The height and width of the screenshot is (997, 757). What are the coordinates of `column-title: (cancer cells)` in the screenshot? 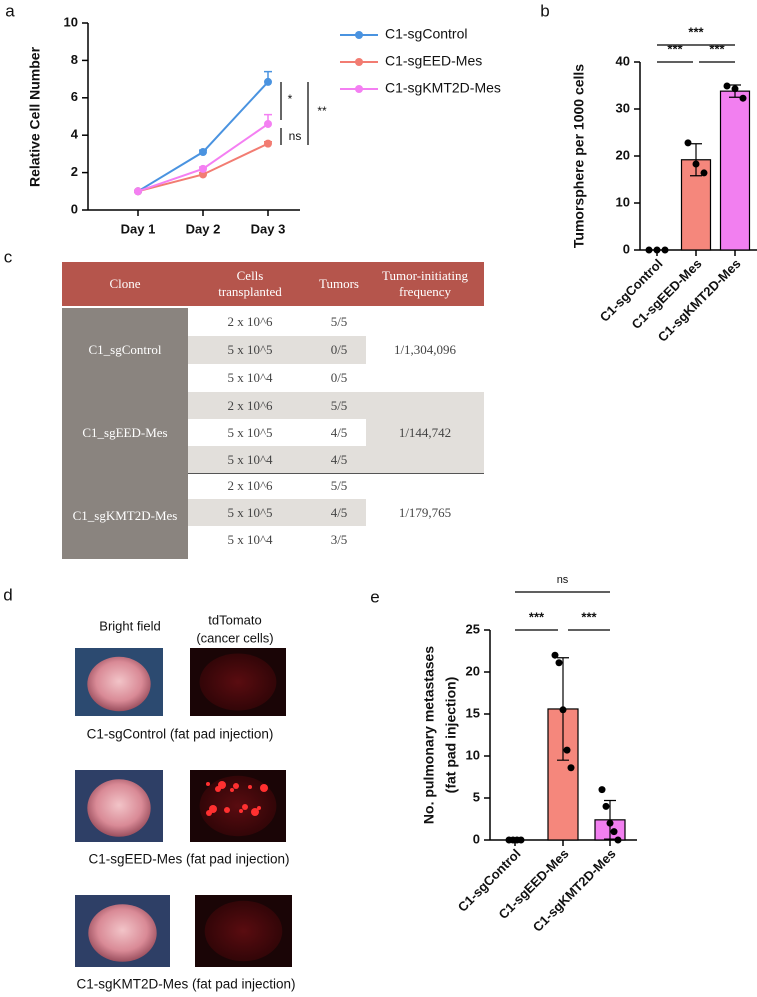 It's located at (234, 637).